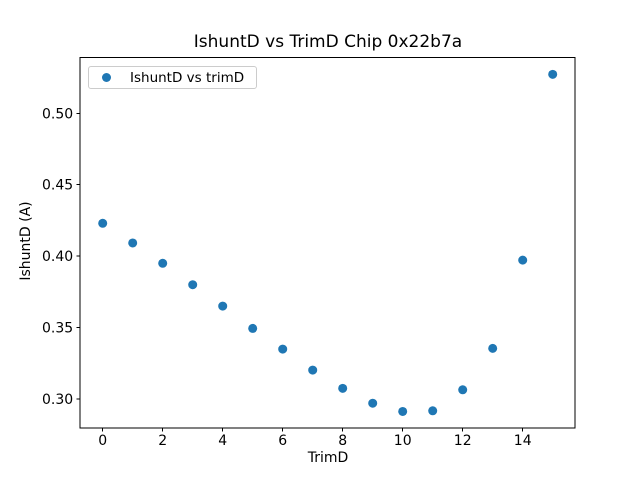 Image resolution: width=640 pixels, height=480 pixels. Describe the element at coordinates (342, 441) in the screenshot. I see `x-tick-label: 8` at that location.